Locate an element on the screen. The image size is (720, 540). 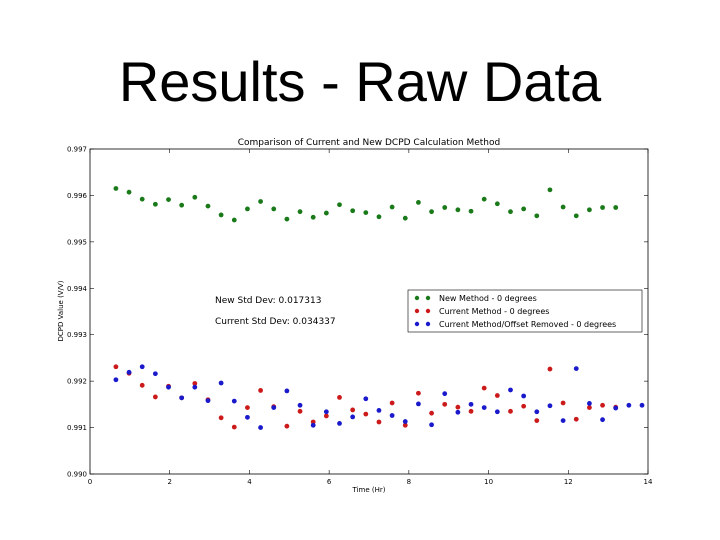
x-tick-label: 4 is located at coordinates (249, 482).